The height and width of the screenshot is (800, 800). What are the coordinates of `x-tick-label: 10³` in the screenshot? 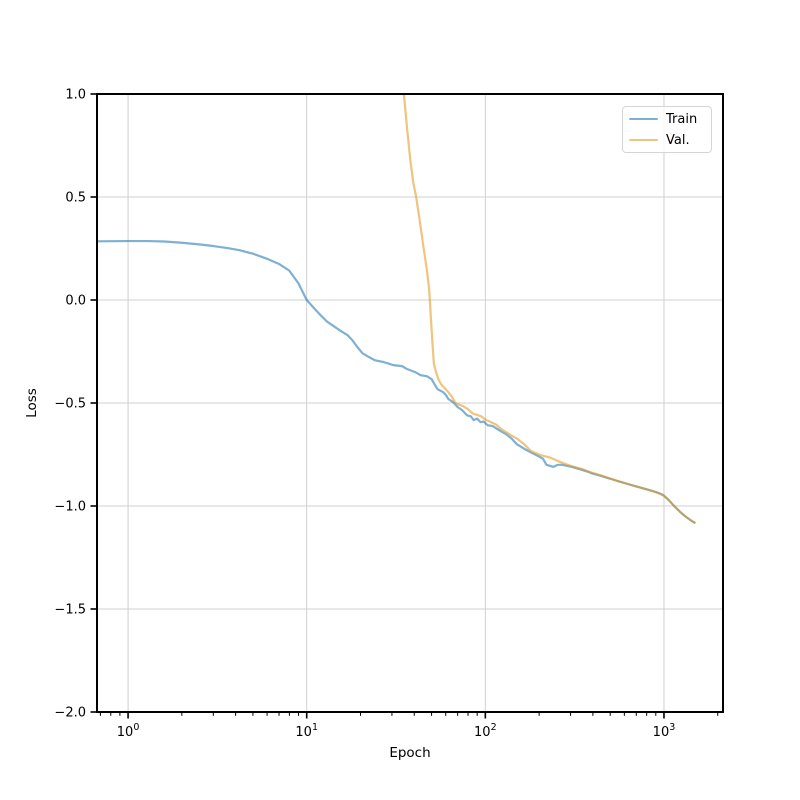 It's located at (664, 731).